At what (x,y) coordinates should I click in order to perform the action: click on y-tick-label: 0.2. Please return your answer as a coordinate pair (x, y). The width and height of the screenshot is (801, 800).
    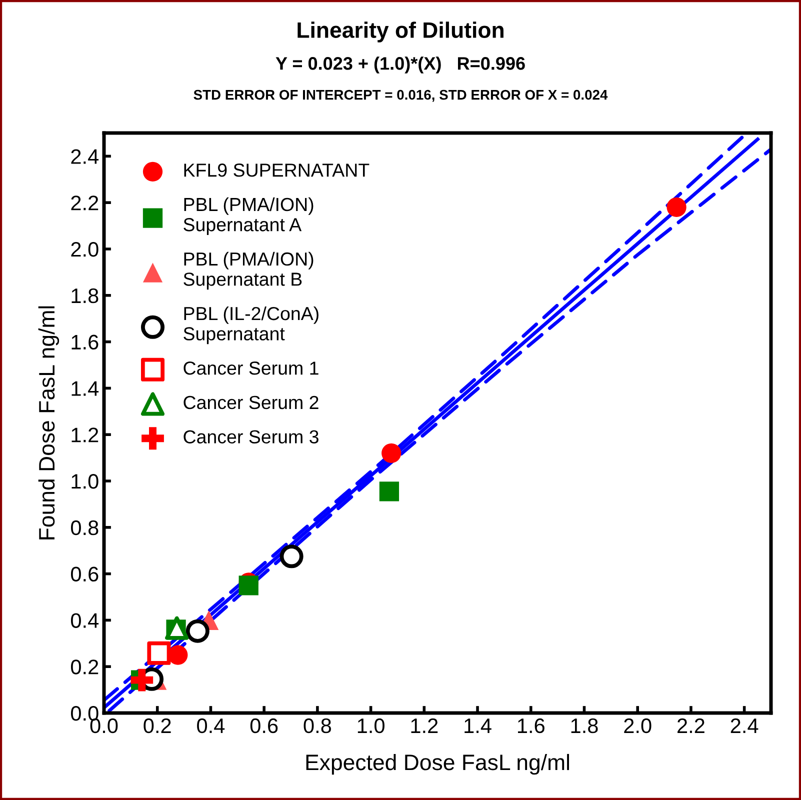
    Looking at the image, I should click on (84, 667).